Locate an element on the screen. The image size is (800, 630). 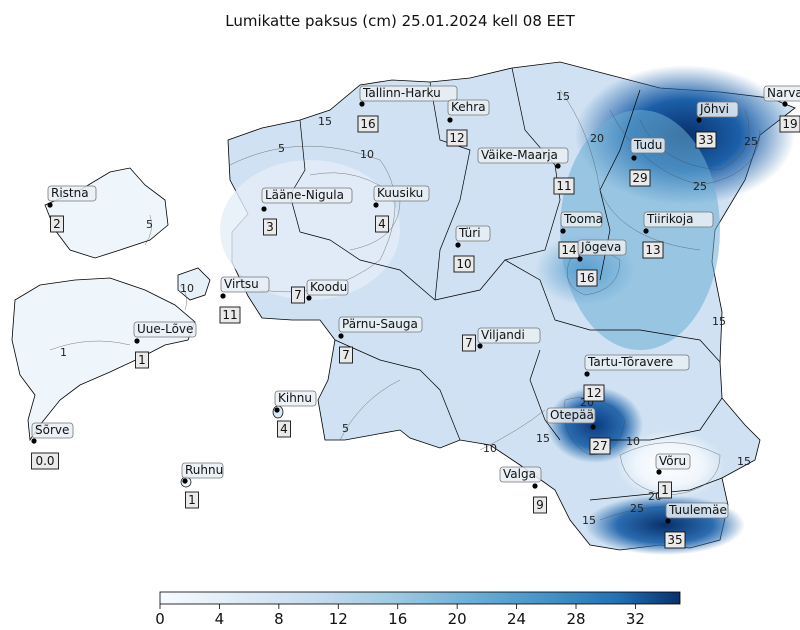
colorbar-tick-label: 0 is located at coordinates (160, 619).